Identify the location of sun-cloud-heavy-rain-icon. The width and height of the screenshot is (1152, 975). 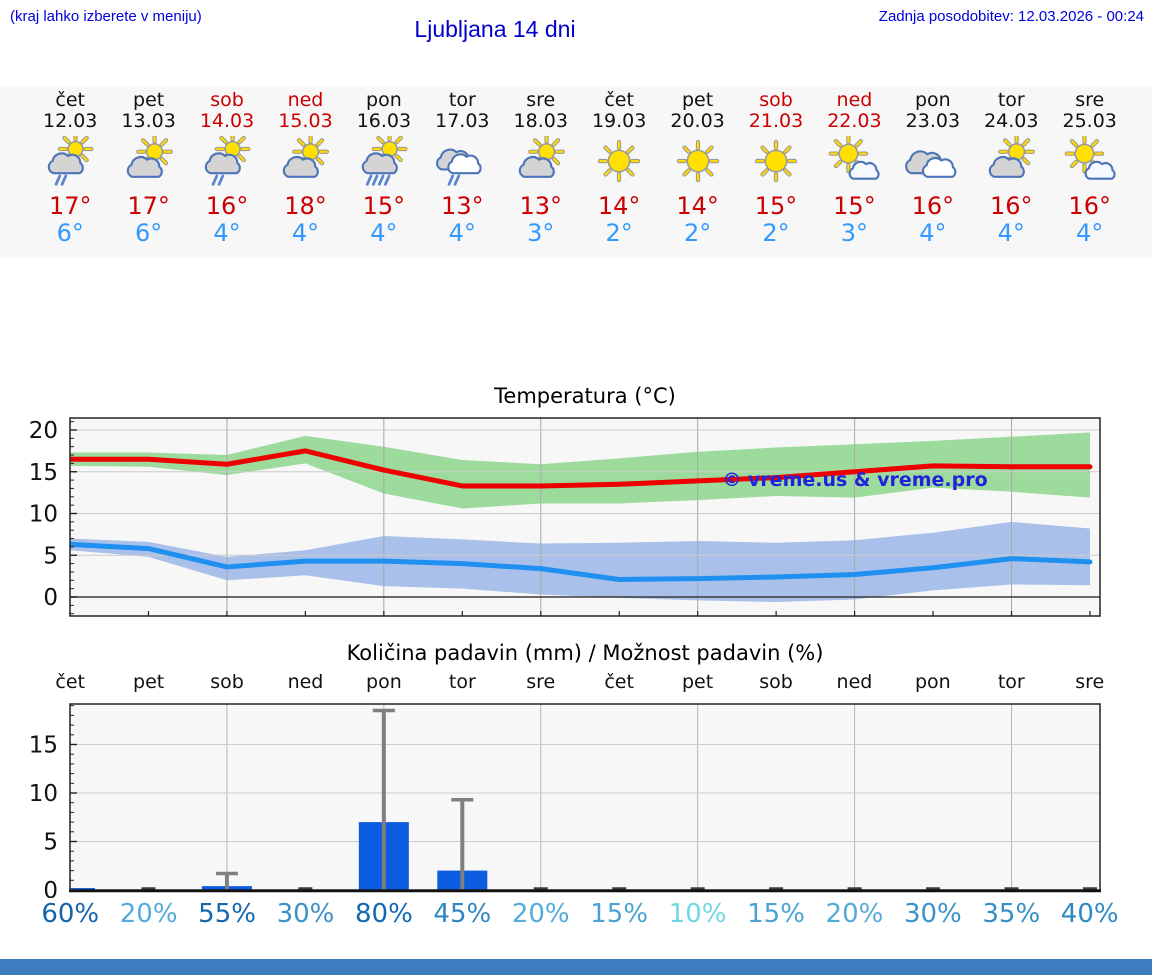
(384, 161).